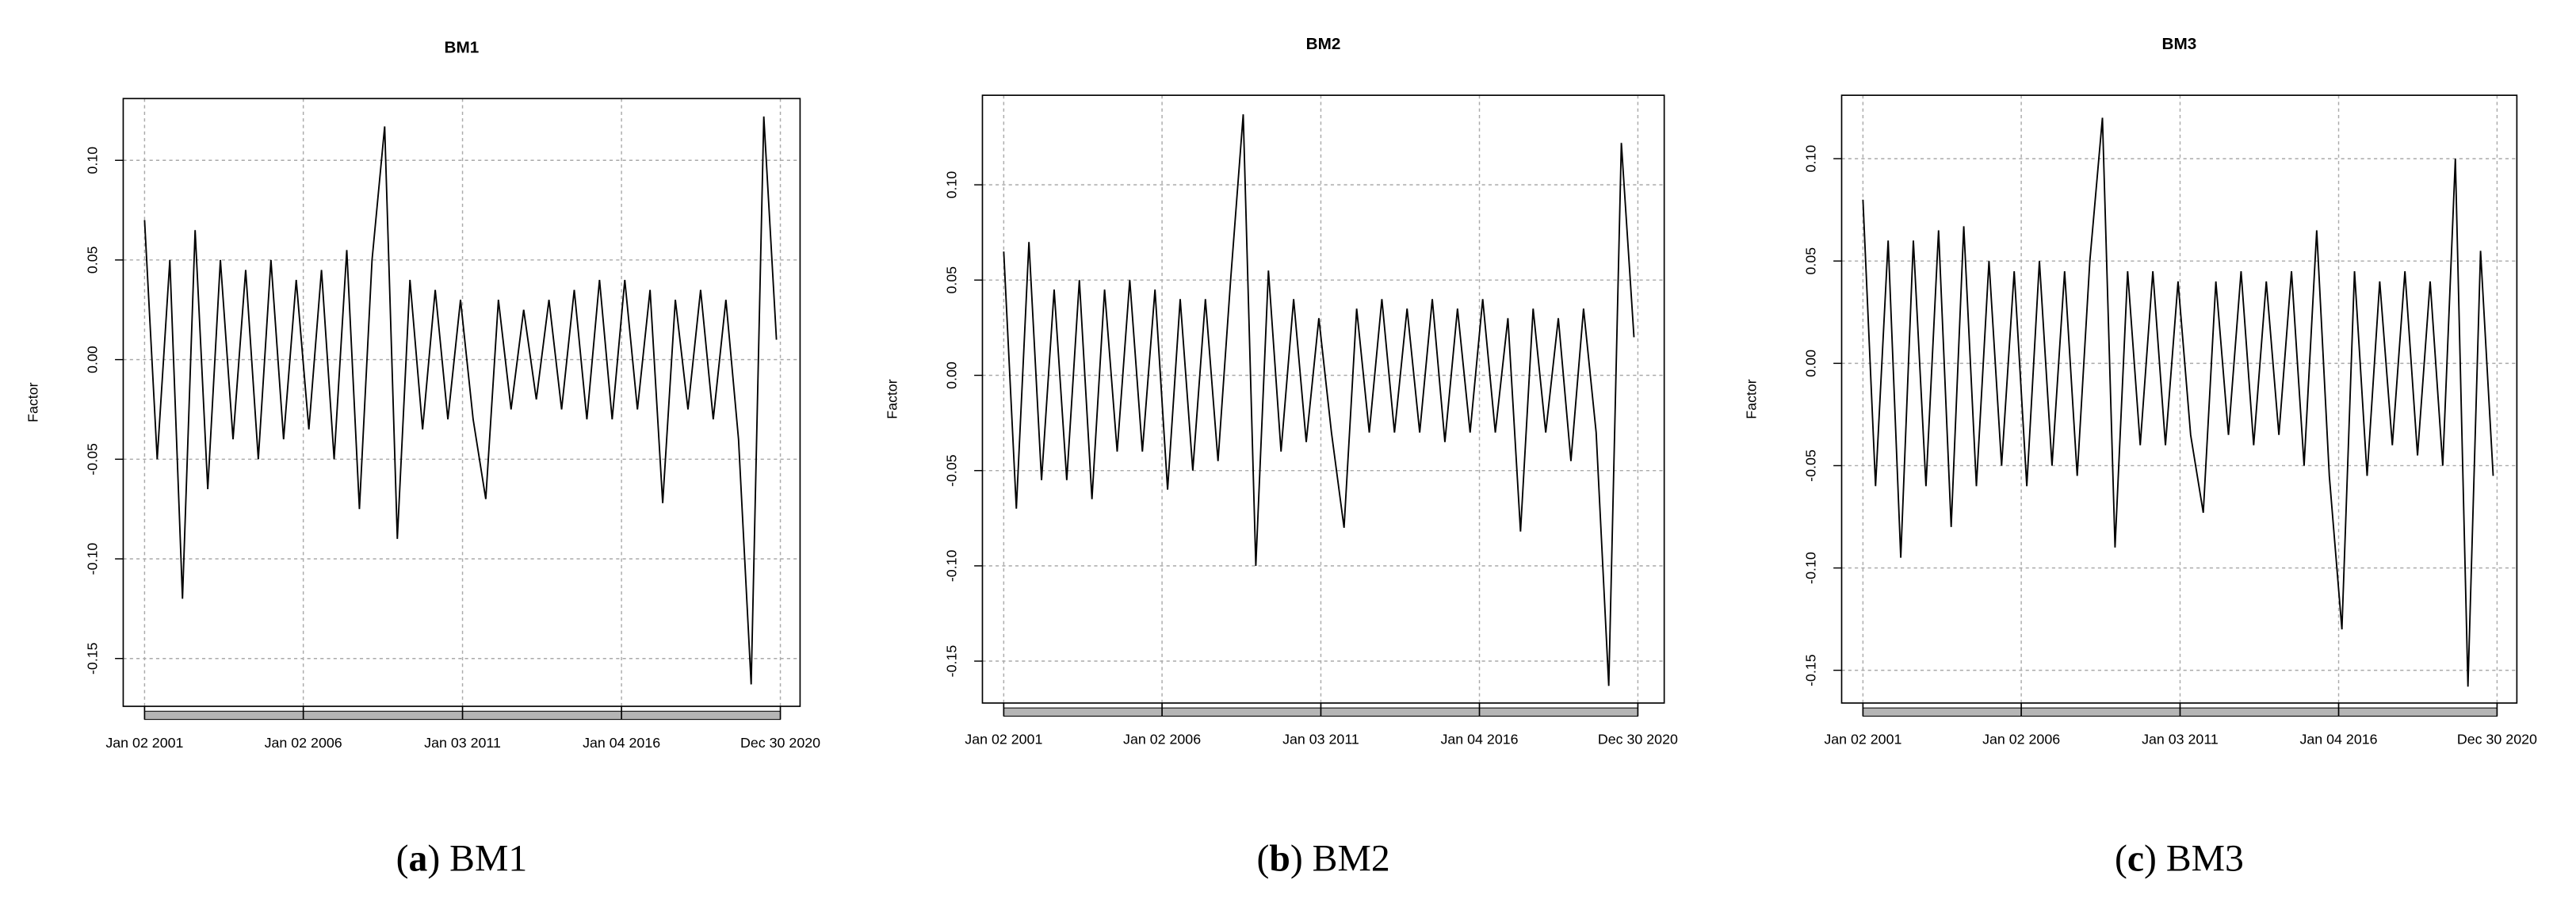  What do you see at coordinates (488, 858) in the screenshot?
I see `caption-text: BM1` at bounding box center [488, 858].